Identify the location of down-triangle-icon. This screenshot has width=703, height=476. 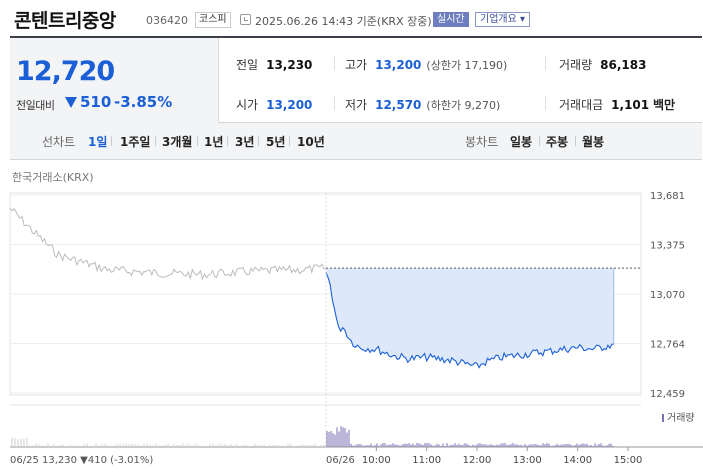
(71, 102).